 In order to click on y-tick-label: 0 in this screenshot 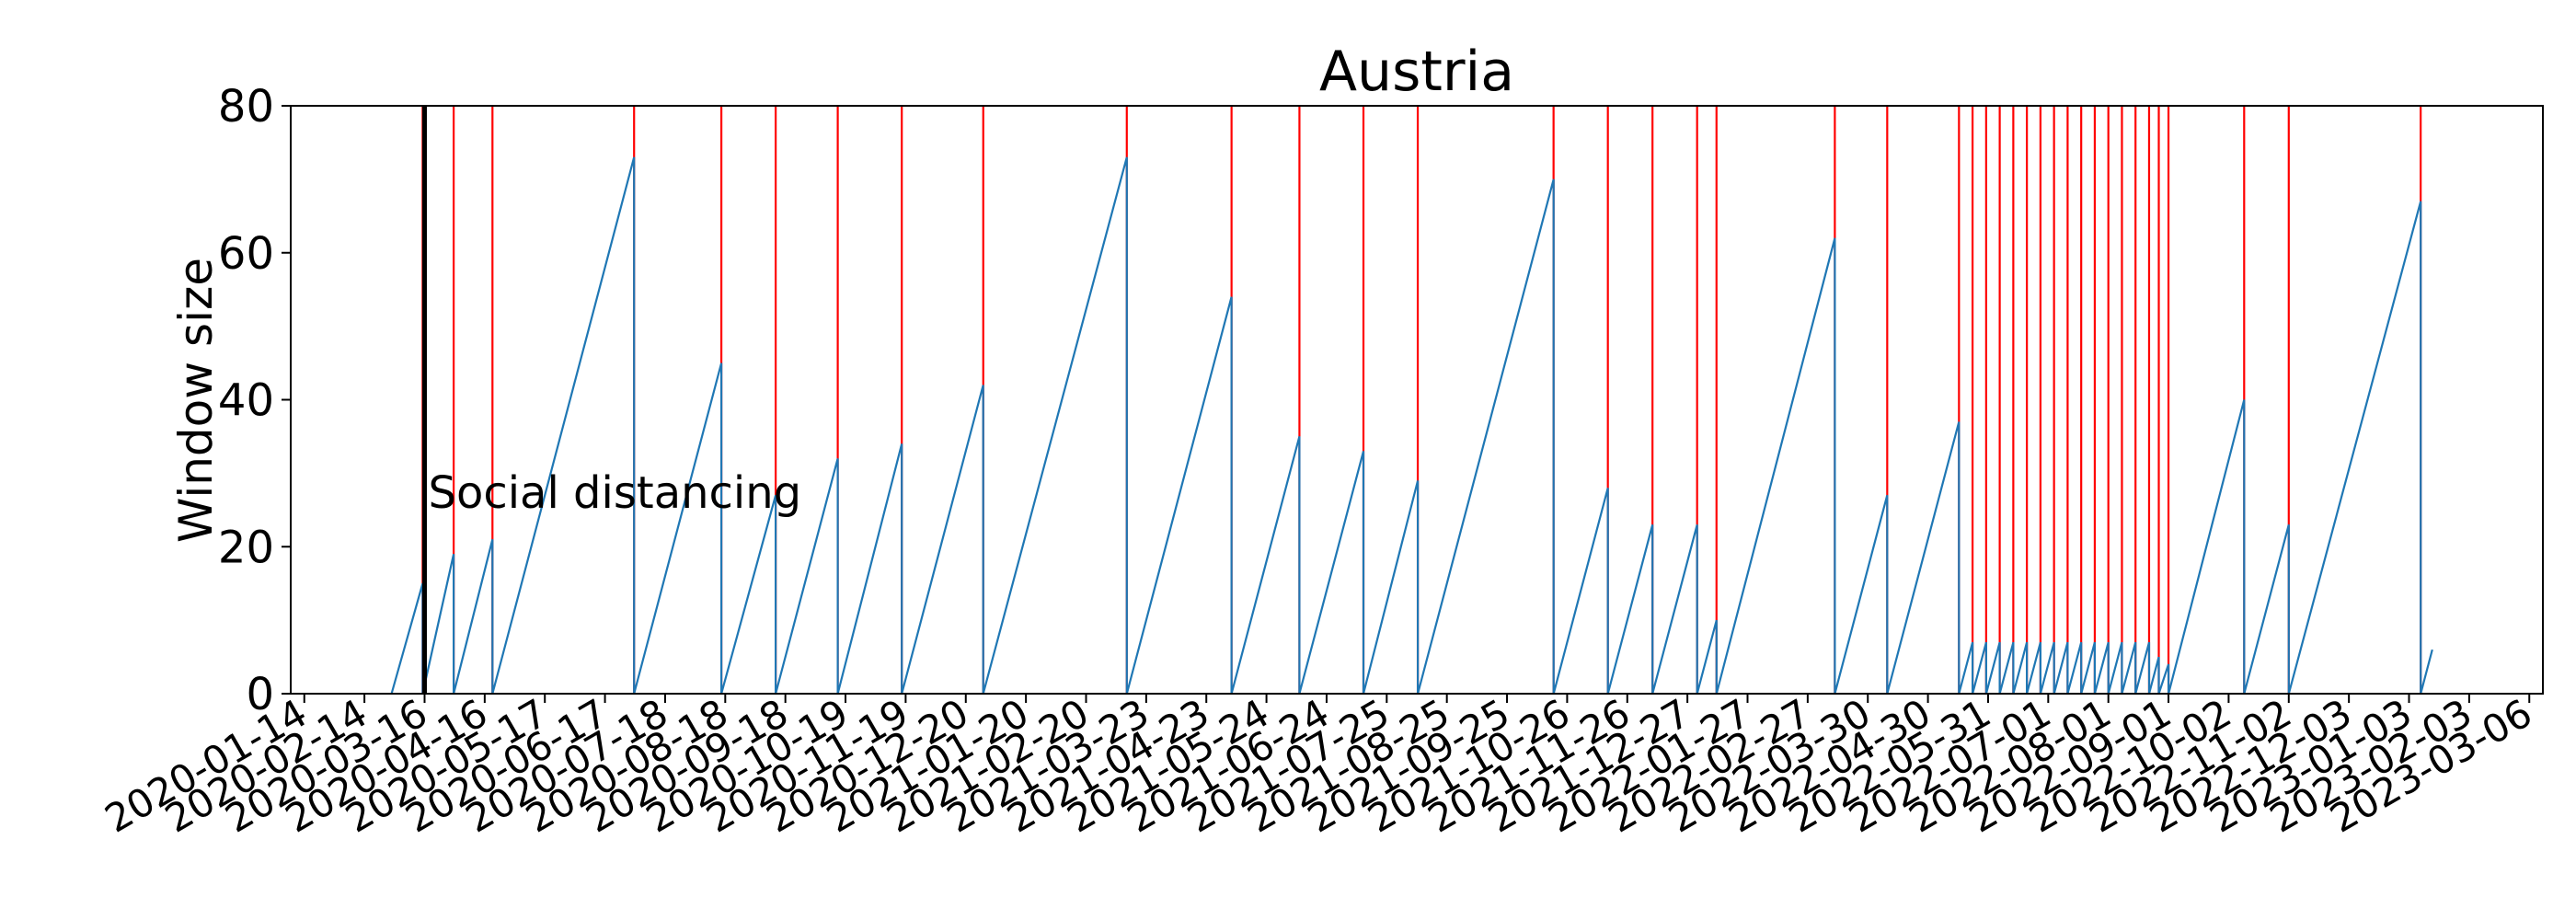, I will do `click(260, 694)`.